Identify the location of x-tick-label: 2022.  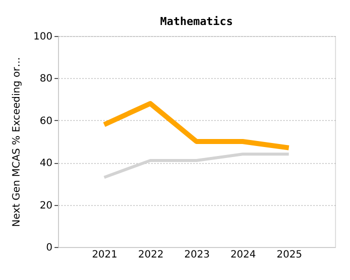
(151, 255).